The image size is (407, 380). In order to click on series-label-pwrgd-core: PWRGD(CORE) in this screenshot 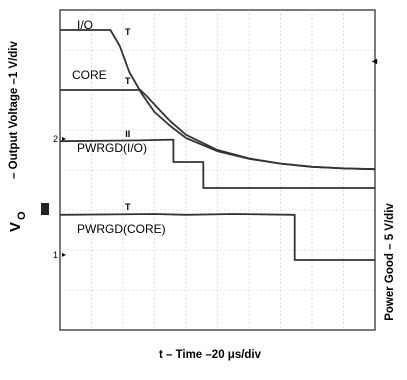, I will do `click(121, 229)`.